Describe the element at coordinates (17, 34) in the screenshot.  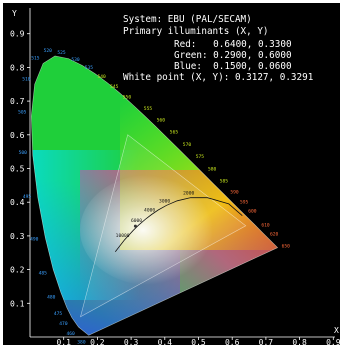
I see `y-tick-label: 0.9` at that location.